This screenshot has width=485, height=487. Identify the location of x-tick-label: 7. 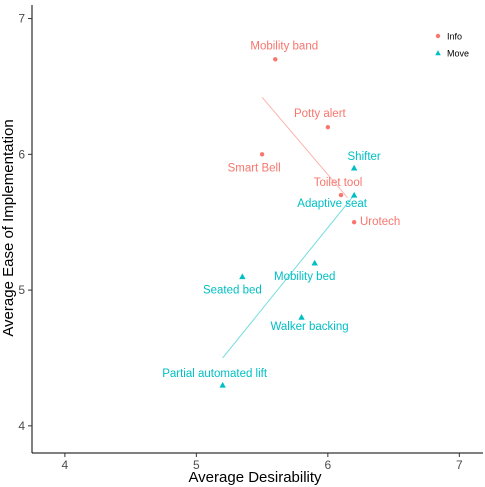
(459, 465).